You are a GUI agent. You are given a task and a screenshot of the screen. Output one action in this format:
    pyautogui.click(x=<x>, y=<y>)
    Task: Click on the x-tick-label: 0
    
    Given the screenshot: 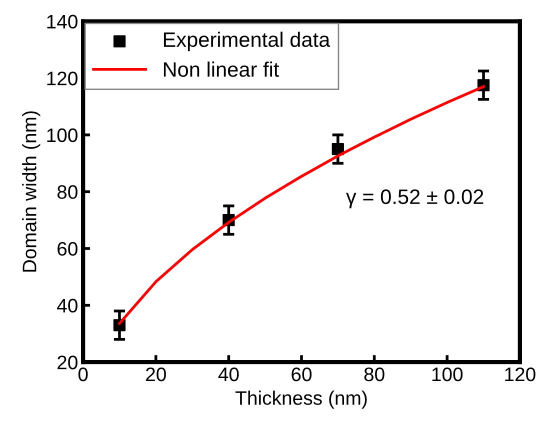 What is the action you would take?
    pyautogui.click(x=83, y=374)
    